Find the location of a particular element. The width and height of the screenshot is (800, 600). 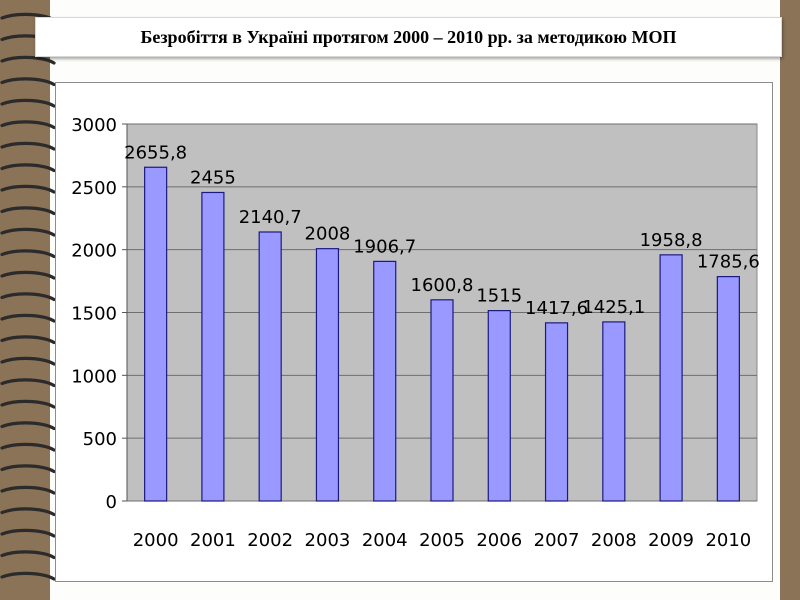

y-tick-label: 2000 is located at coordinates (94, 251).